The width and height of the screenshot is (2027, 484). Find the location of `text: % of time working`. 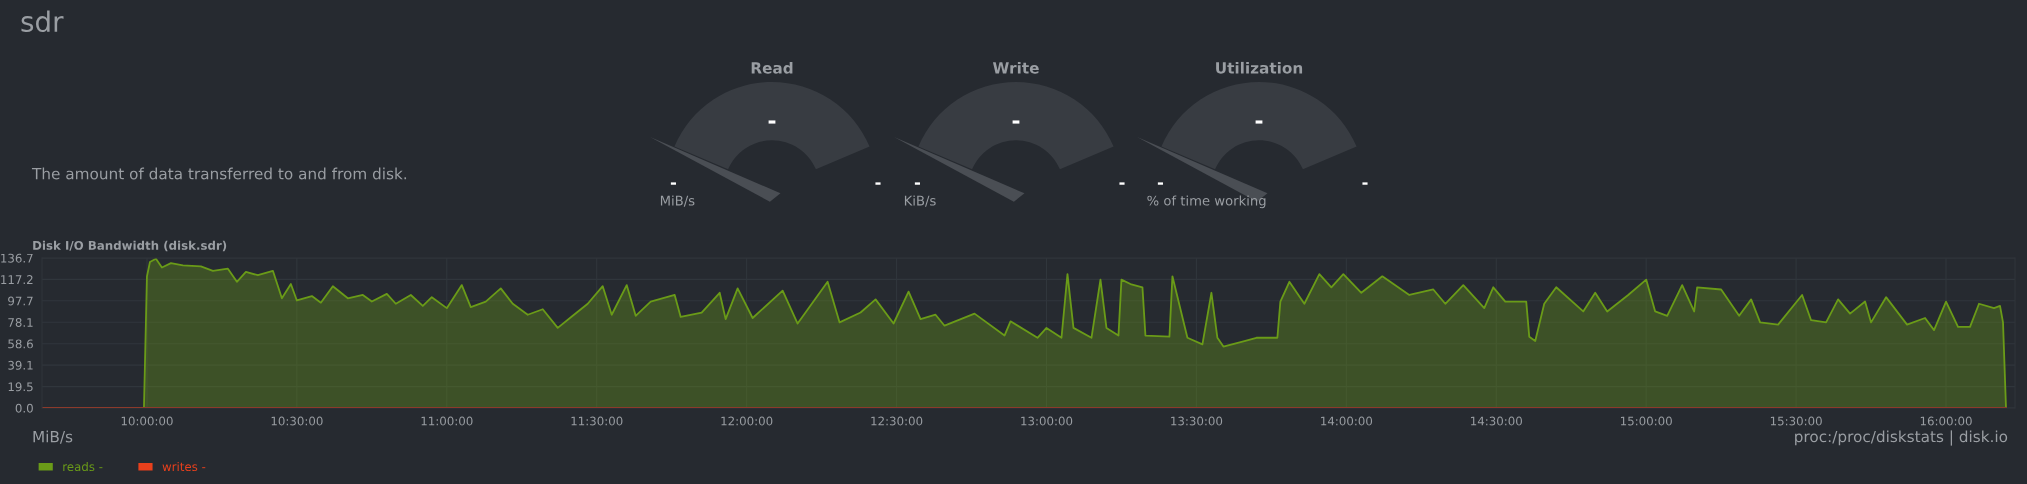

text: % of time working is located at coordinates (1206, 202).